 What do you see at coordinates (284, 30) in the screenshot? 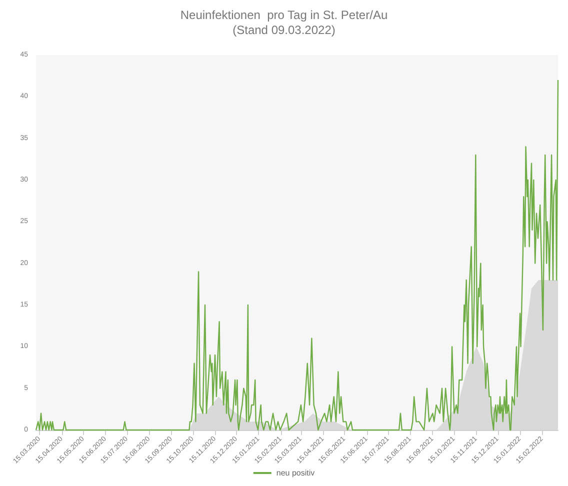
I see `chart-subtitle: (Stand 09.03.2022)` at bounding box center [284, 30].